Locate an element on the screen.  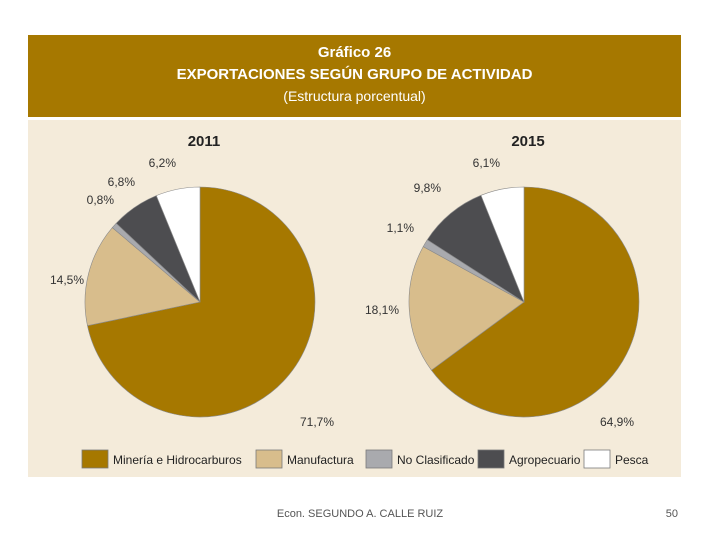
chart-title: EXPORTACIONES SEGÚN GRUPO DE ACTIVIDAD is located at coordinates (354, 74).